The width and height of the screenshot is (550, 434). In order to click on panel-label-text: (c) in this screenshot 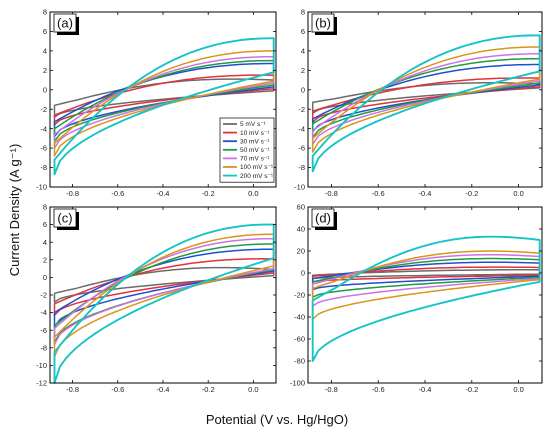, I will do `click(64, 218)`.